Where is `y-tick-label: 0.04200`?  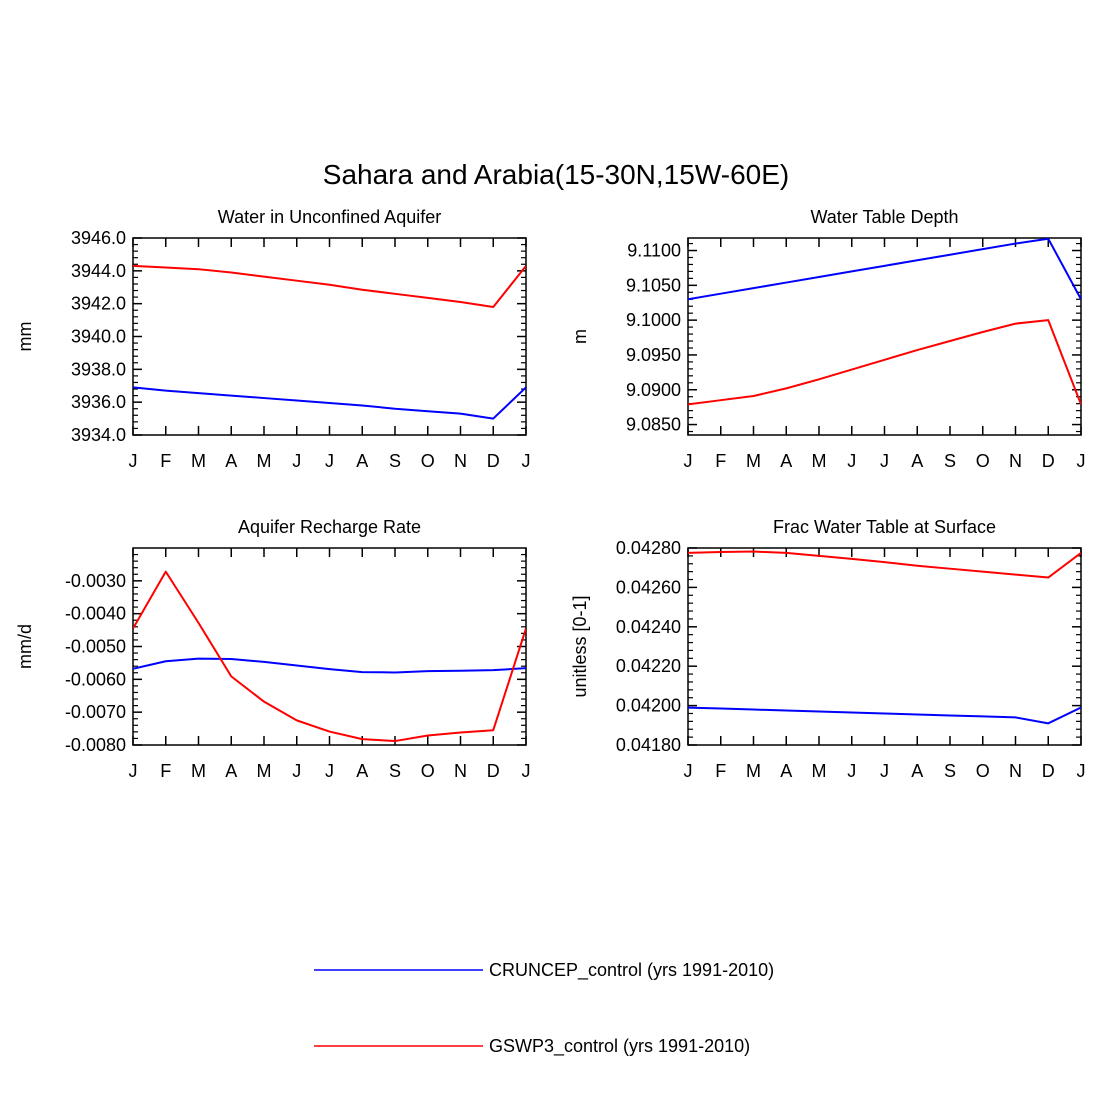 y-tick-label: 0.04200 is located at coordinates (648, 706).